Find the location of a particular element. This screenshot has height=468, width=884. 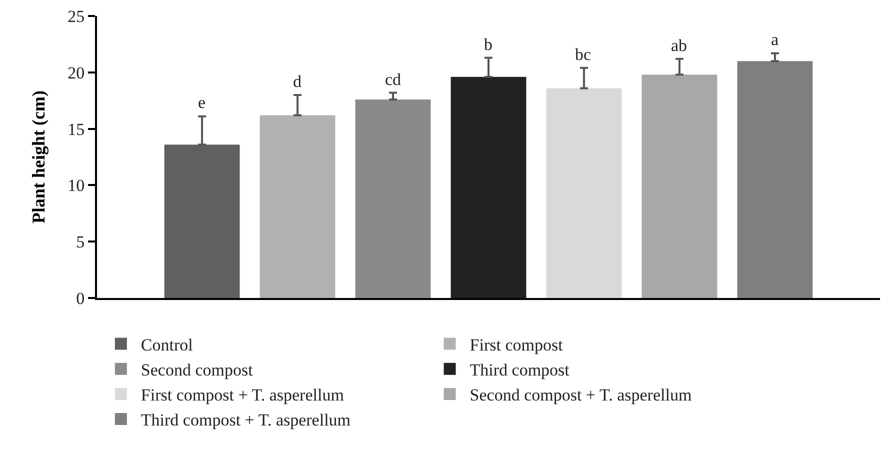

data-label: a is located at coordinates (775, 39).